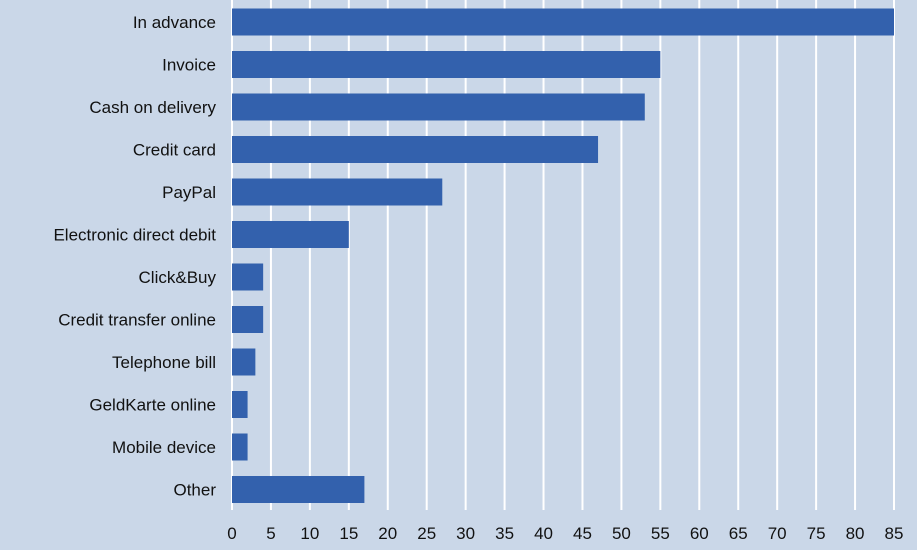 The height and width of the screenshot is (550, 917). Describe the element at coordinates (816, 533) in the screenshot. I see `x-tick-label-75: 75` at that location.